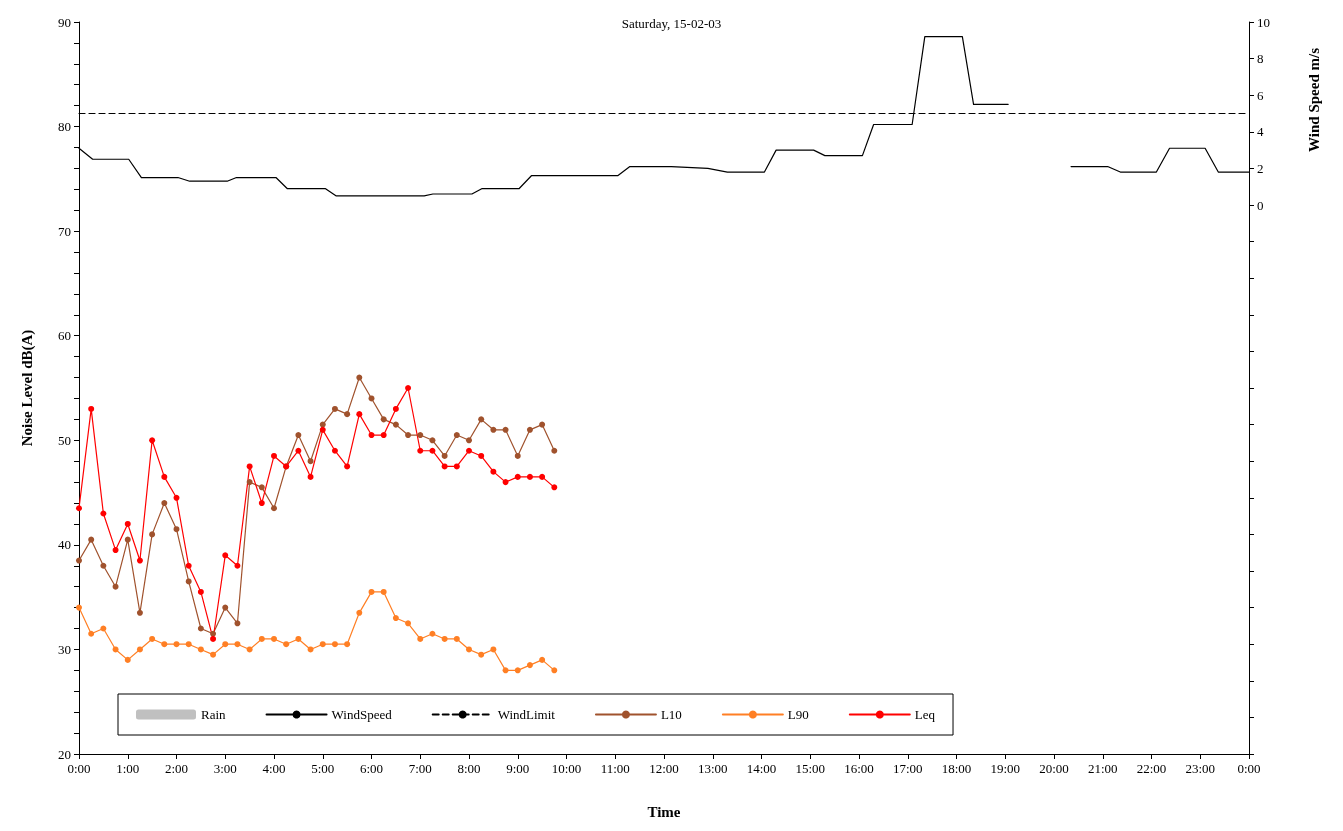  I want to click on x-tick-label: 17:00, so click(907, 768).